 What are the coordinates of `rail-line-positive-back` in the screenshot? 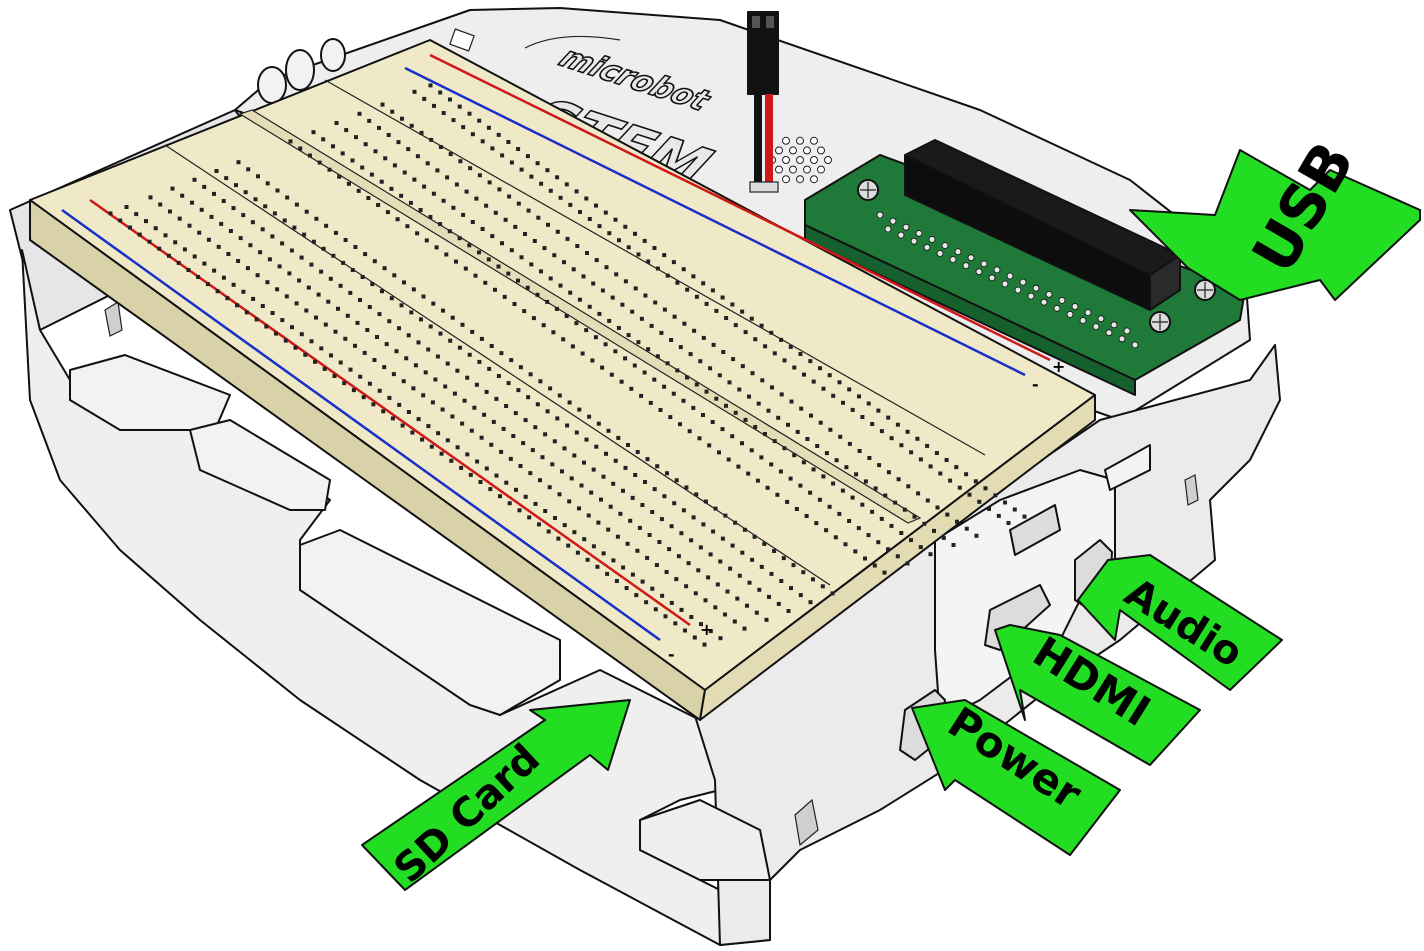 It's located at (740, 207).